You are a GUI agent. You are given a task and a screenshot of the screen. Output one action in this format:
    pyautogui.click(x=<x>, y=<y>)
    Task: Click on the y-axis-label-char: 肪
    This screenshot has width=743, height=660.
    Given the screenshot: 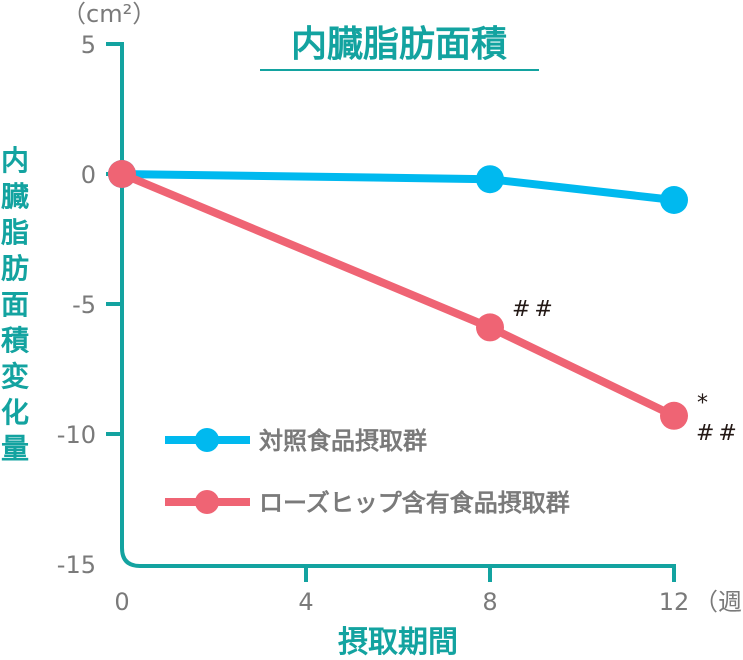 What is the action you would take?
    pyautogui.click(x=15, y=268)
    